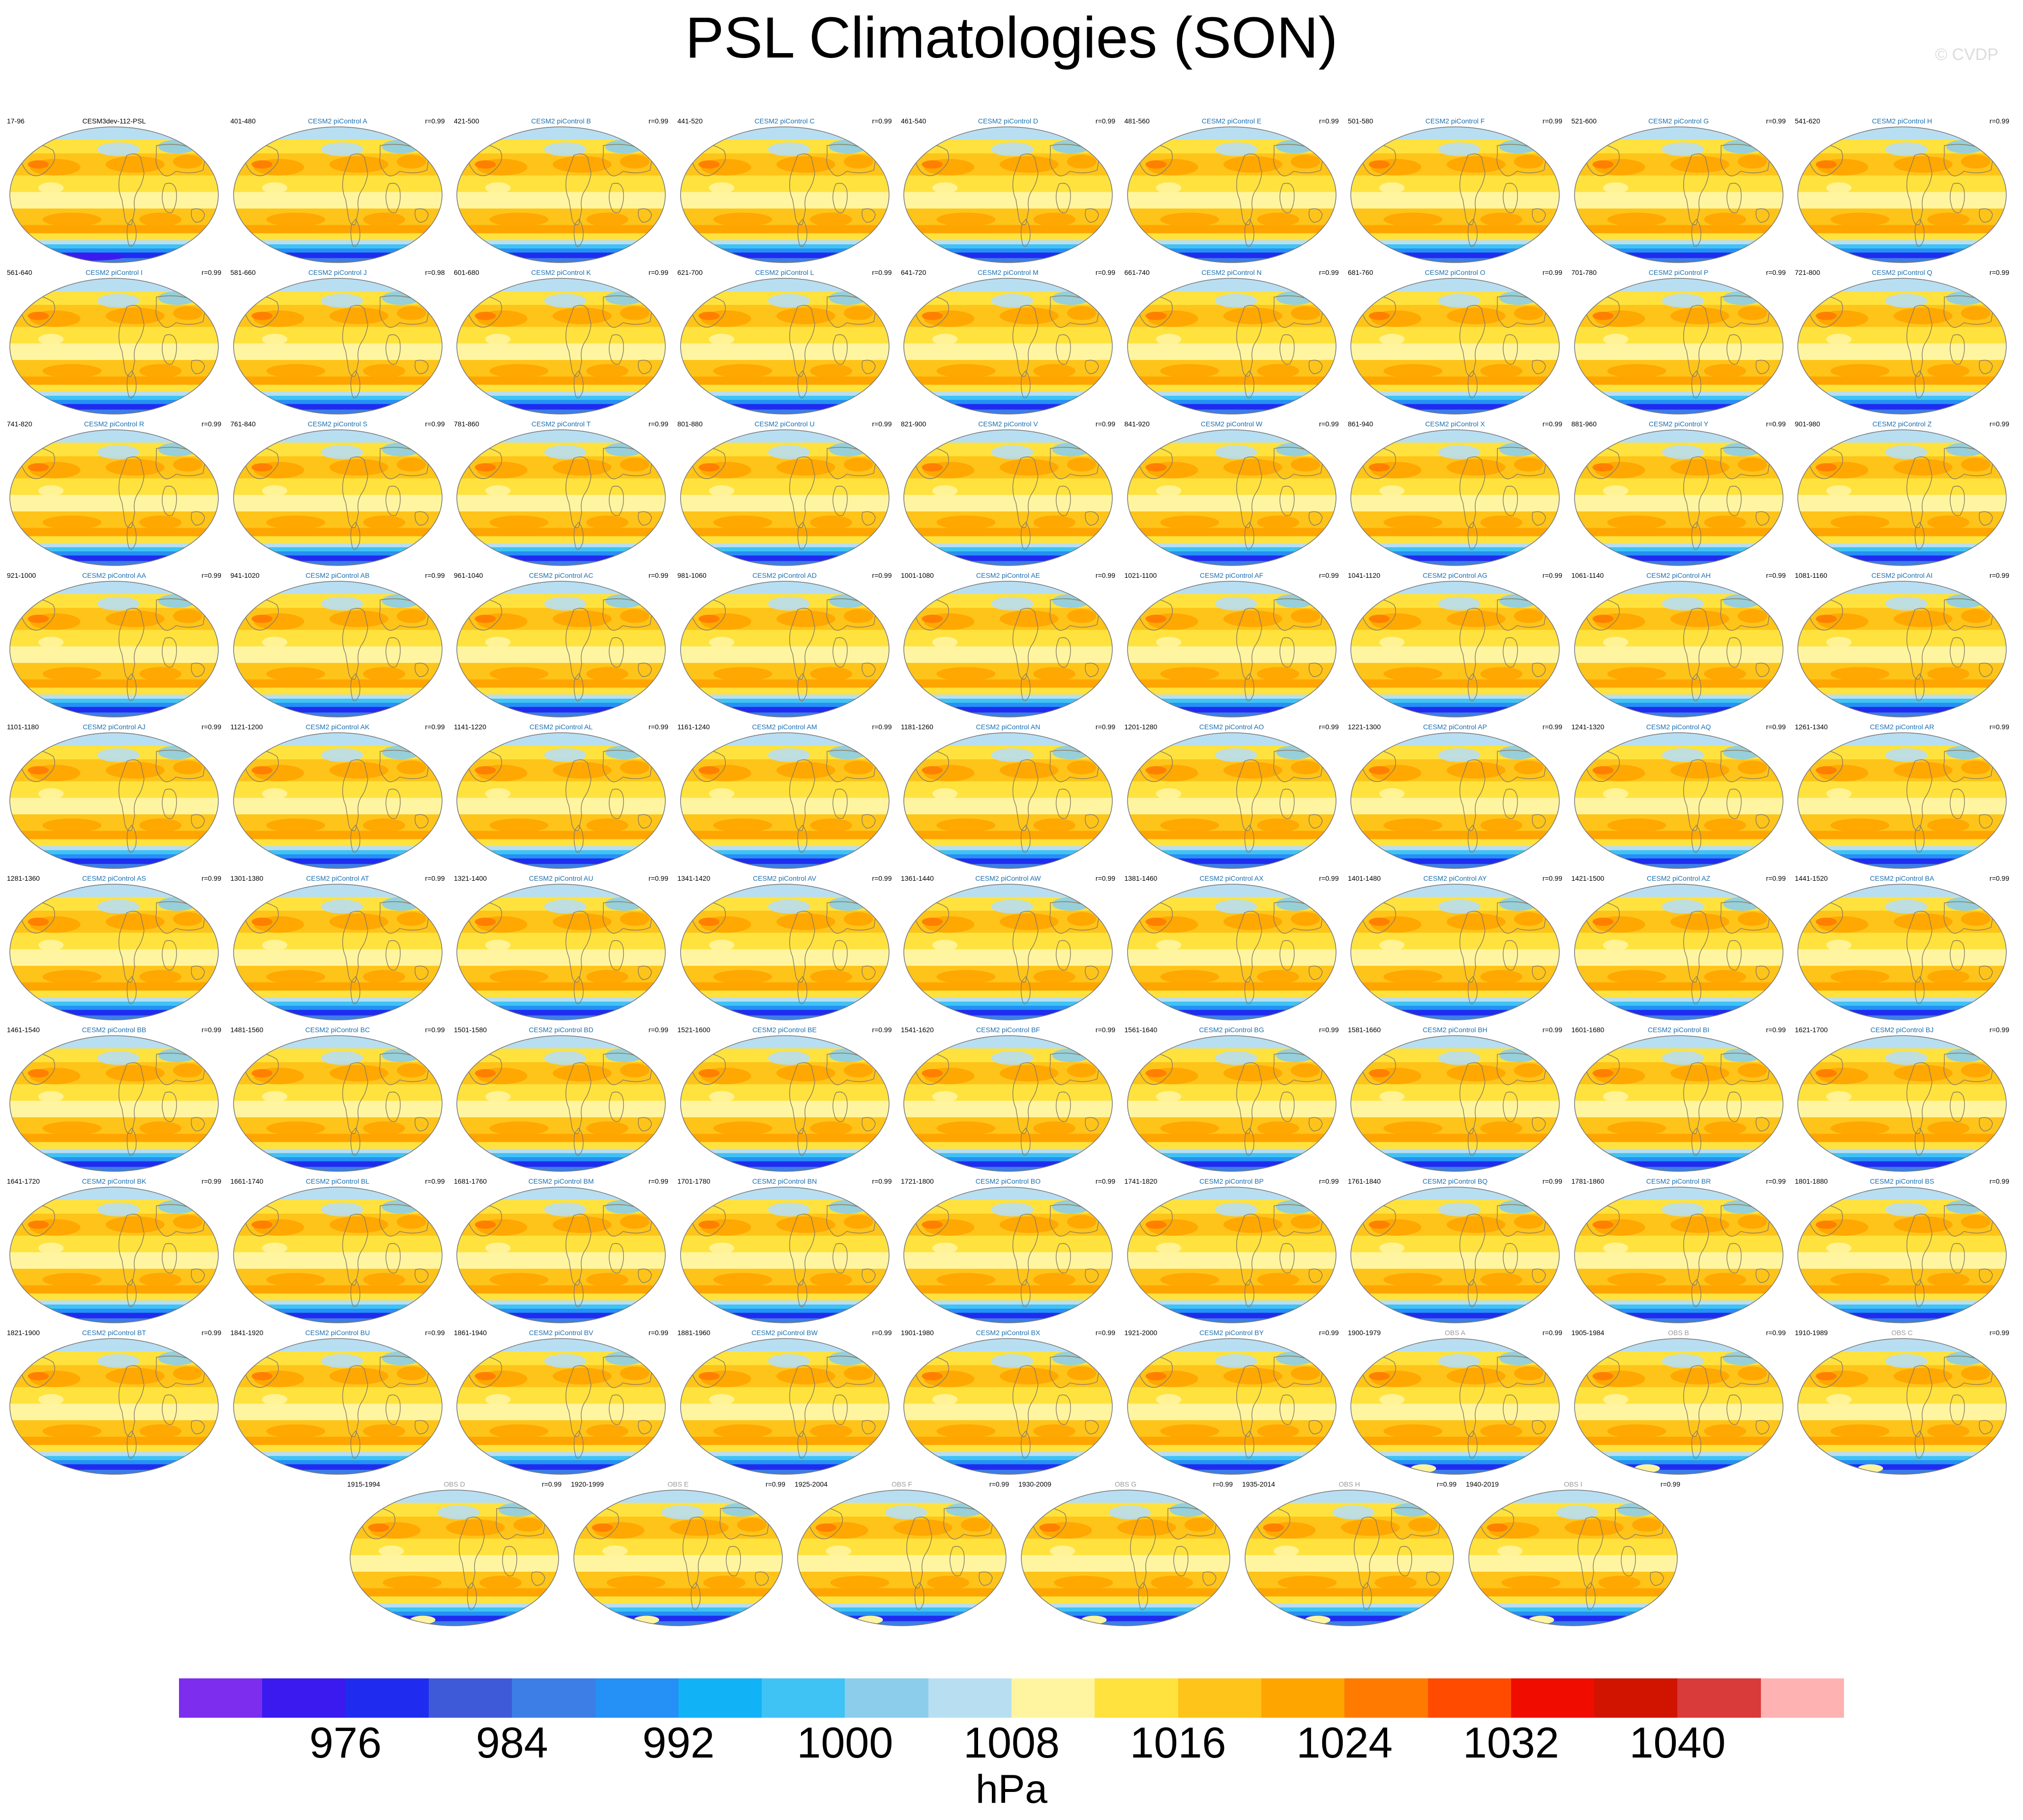 The width and height of the screenshot is (2023, 1820). I want to click on panel-title: CESM2 piControl BB, so click(114, 1030).